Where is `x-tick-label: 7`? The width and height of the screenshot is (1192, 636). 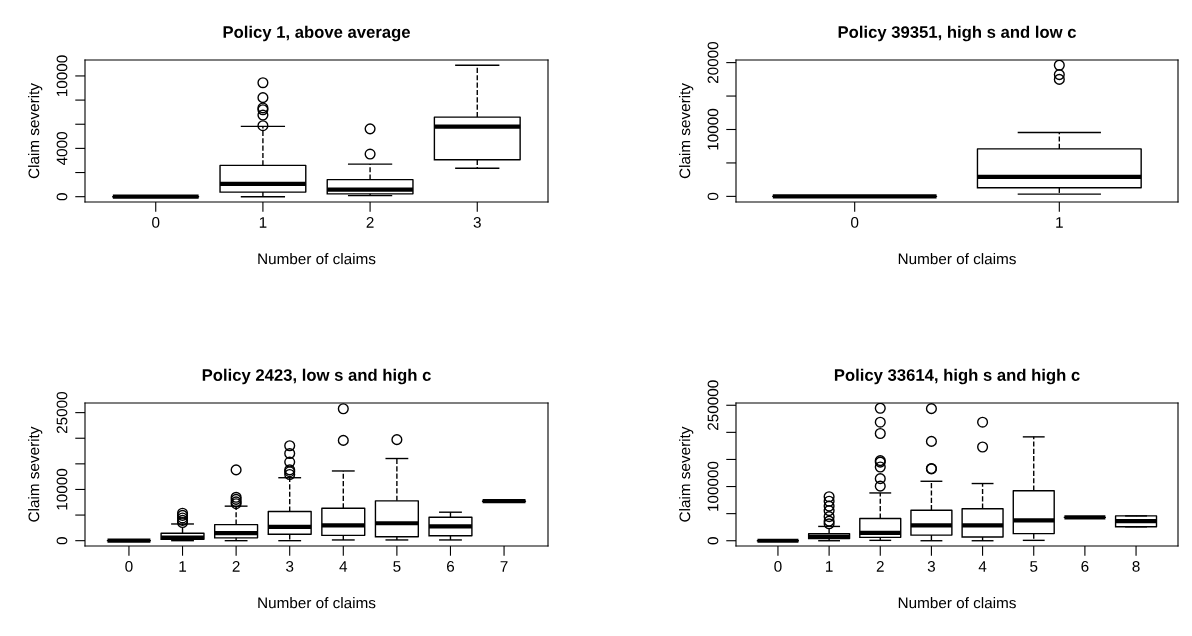 x-tick-label: 7 is located at coordinates (504, 566).